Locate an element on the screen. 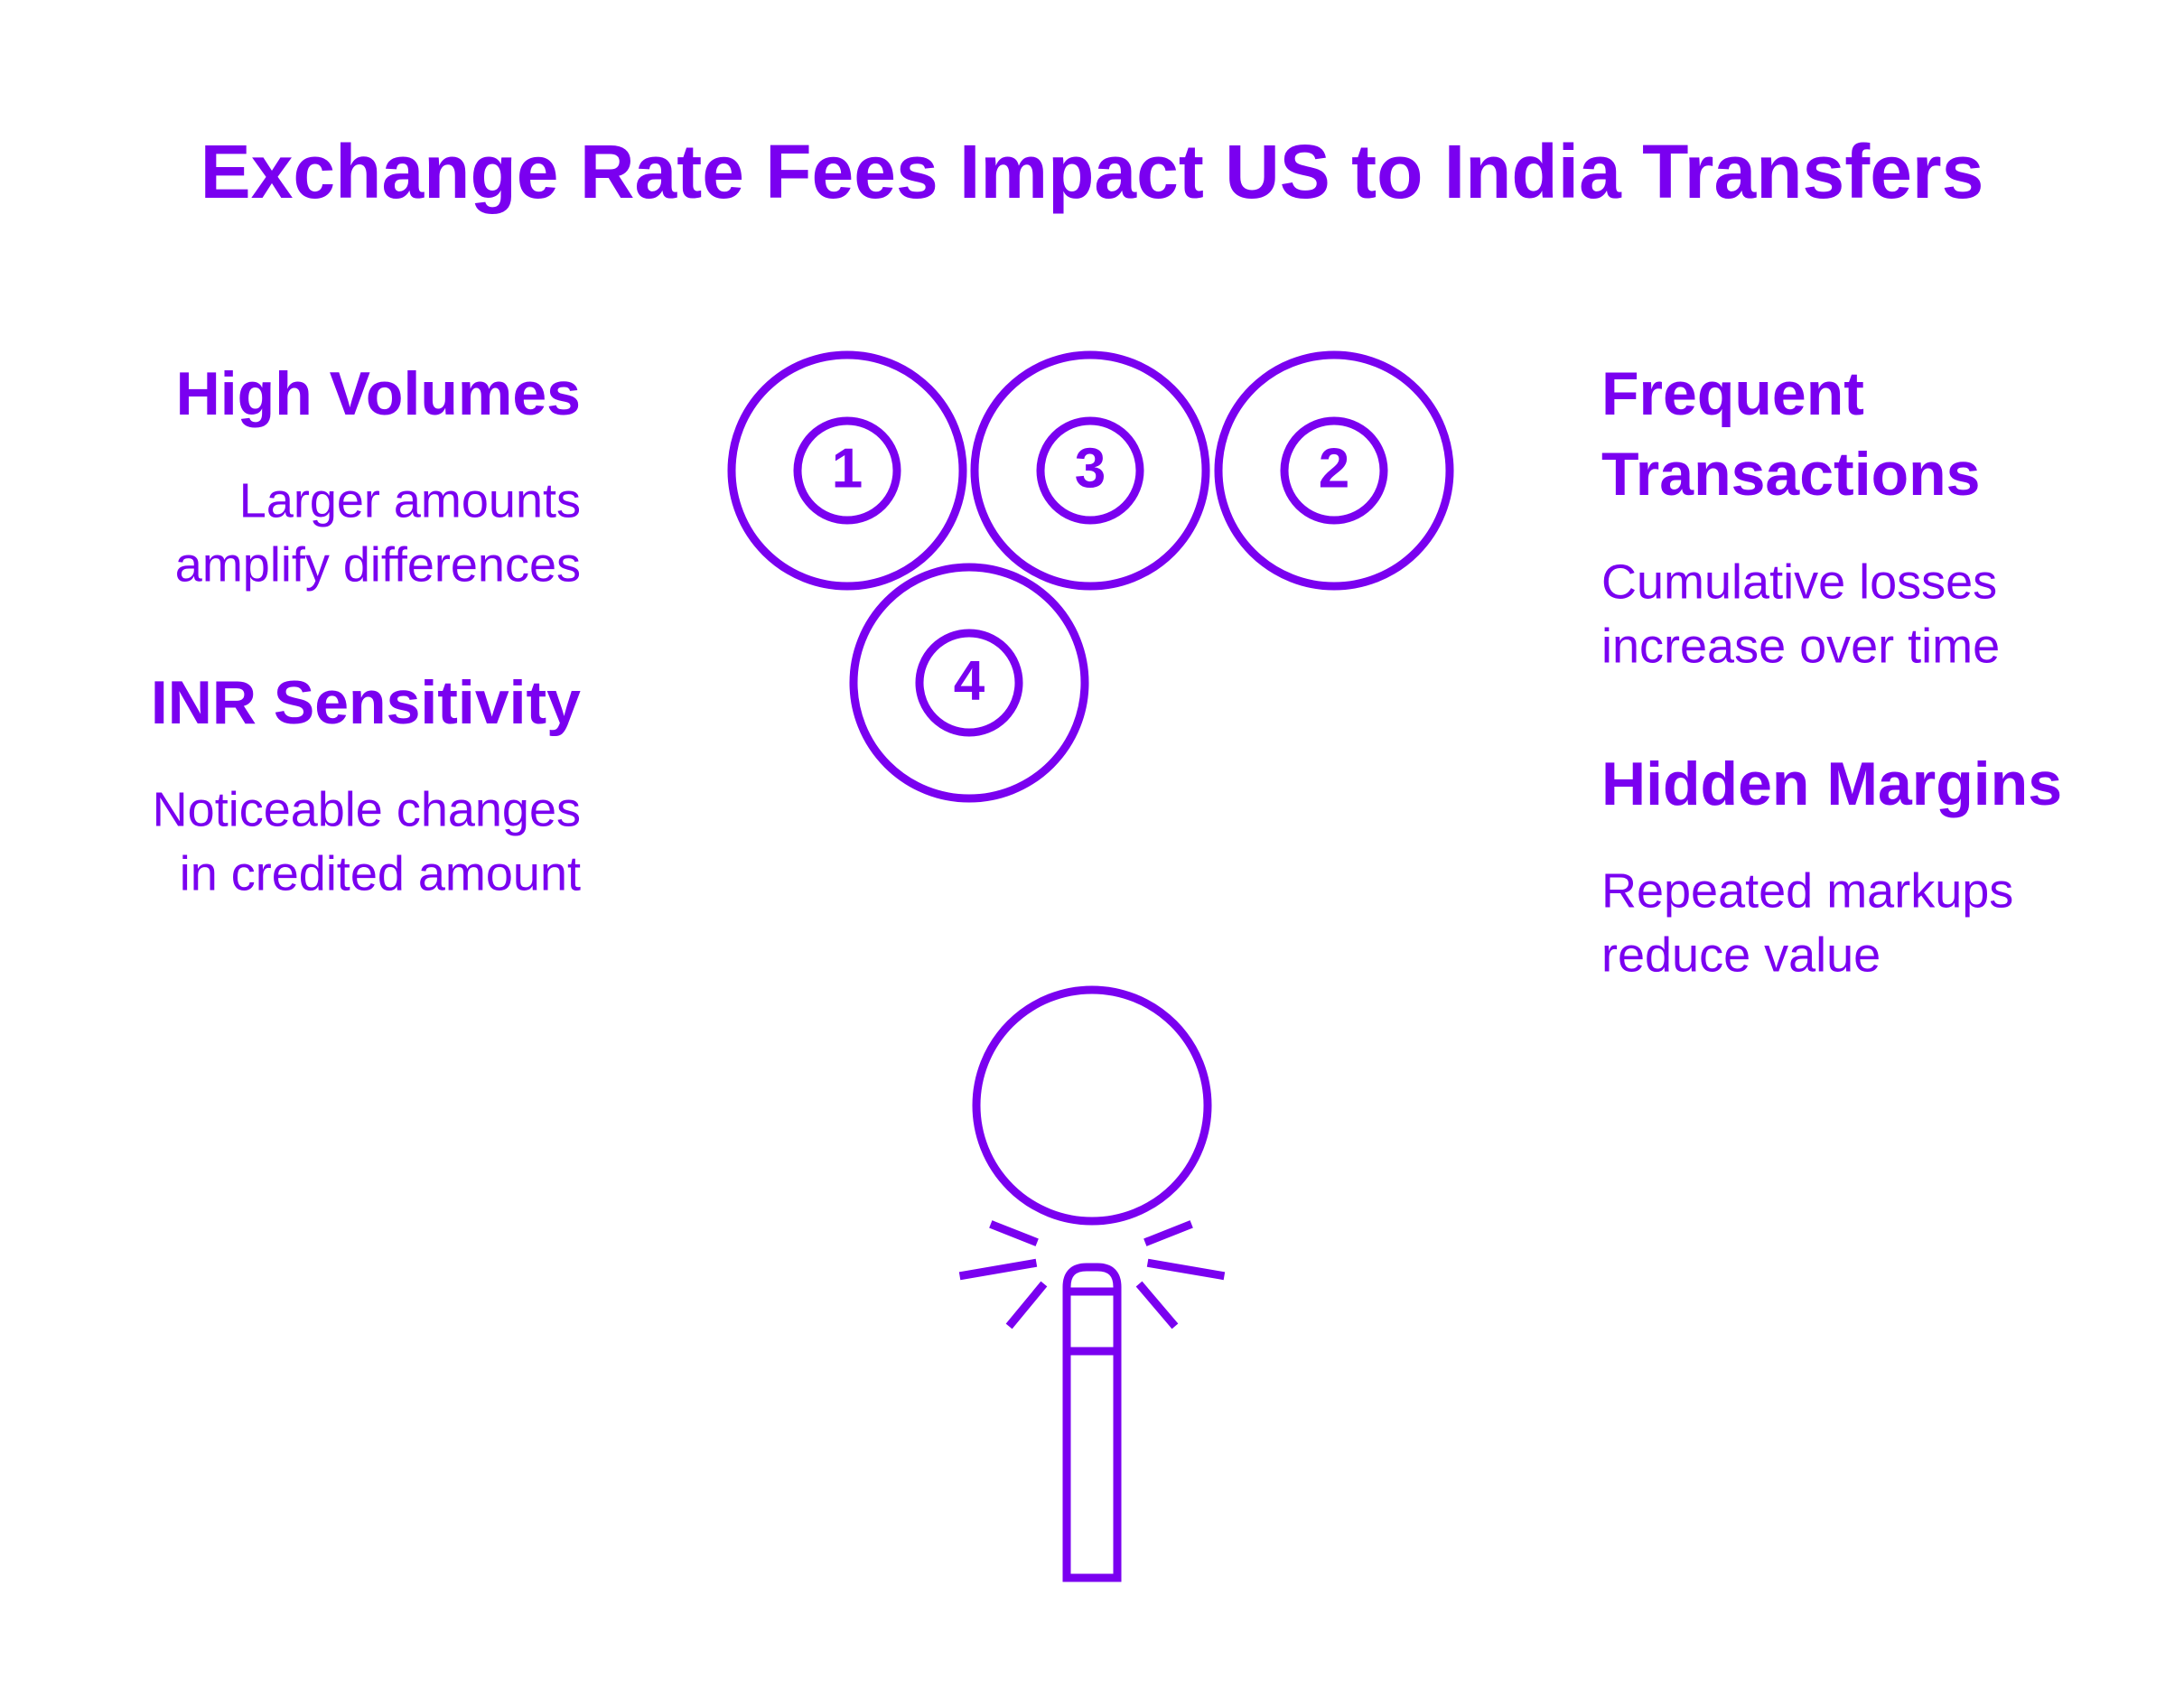  ball-number: 3 is located at coordinates (1090, 468).